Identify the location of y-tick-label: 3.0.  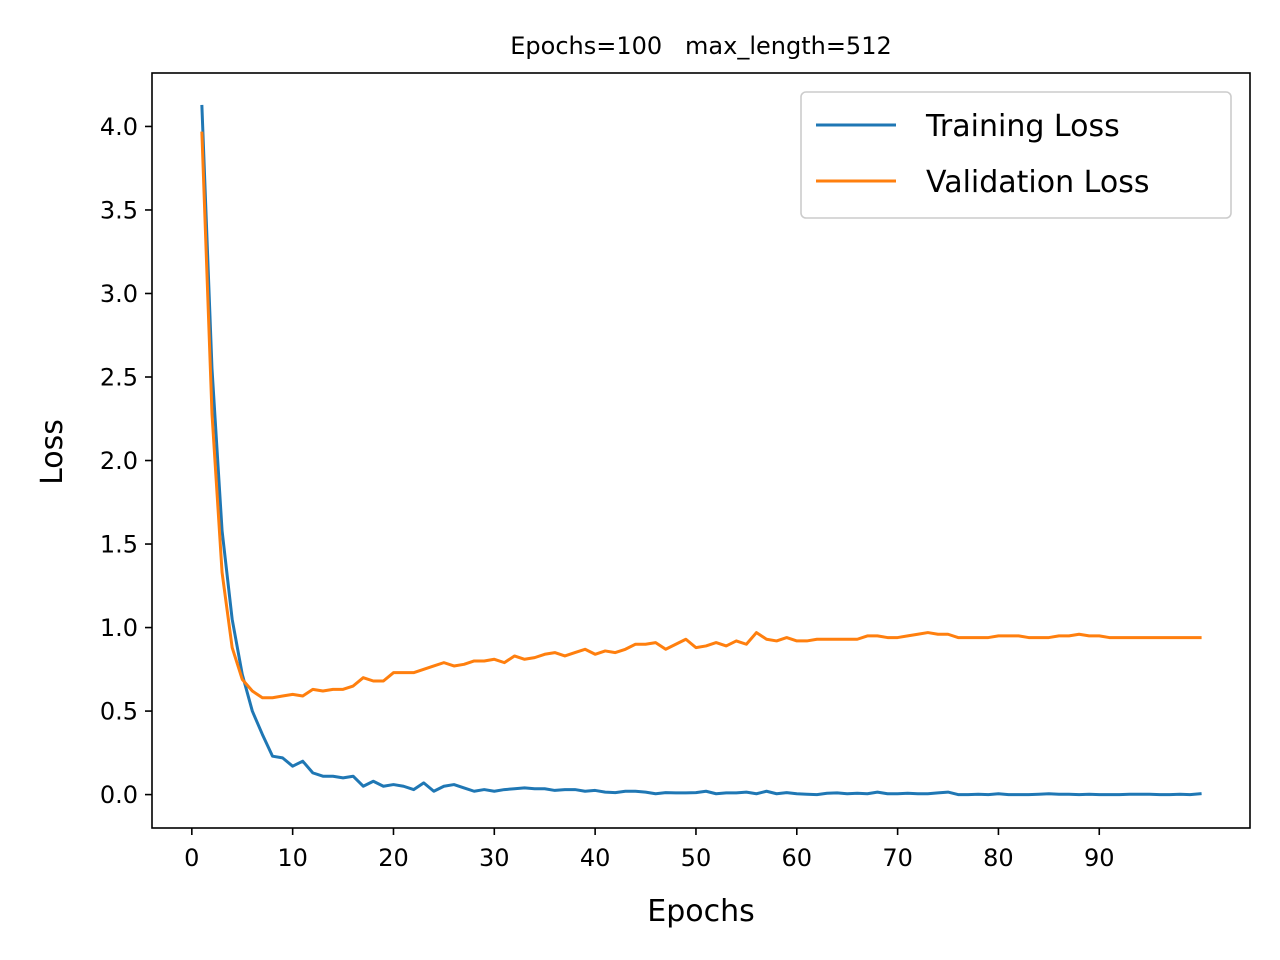
(119, 294).